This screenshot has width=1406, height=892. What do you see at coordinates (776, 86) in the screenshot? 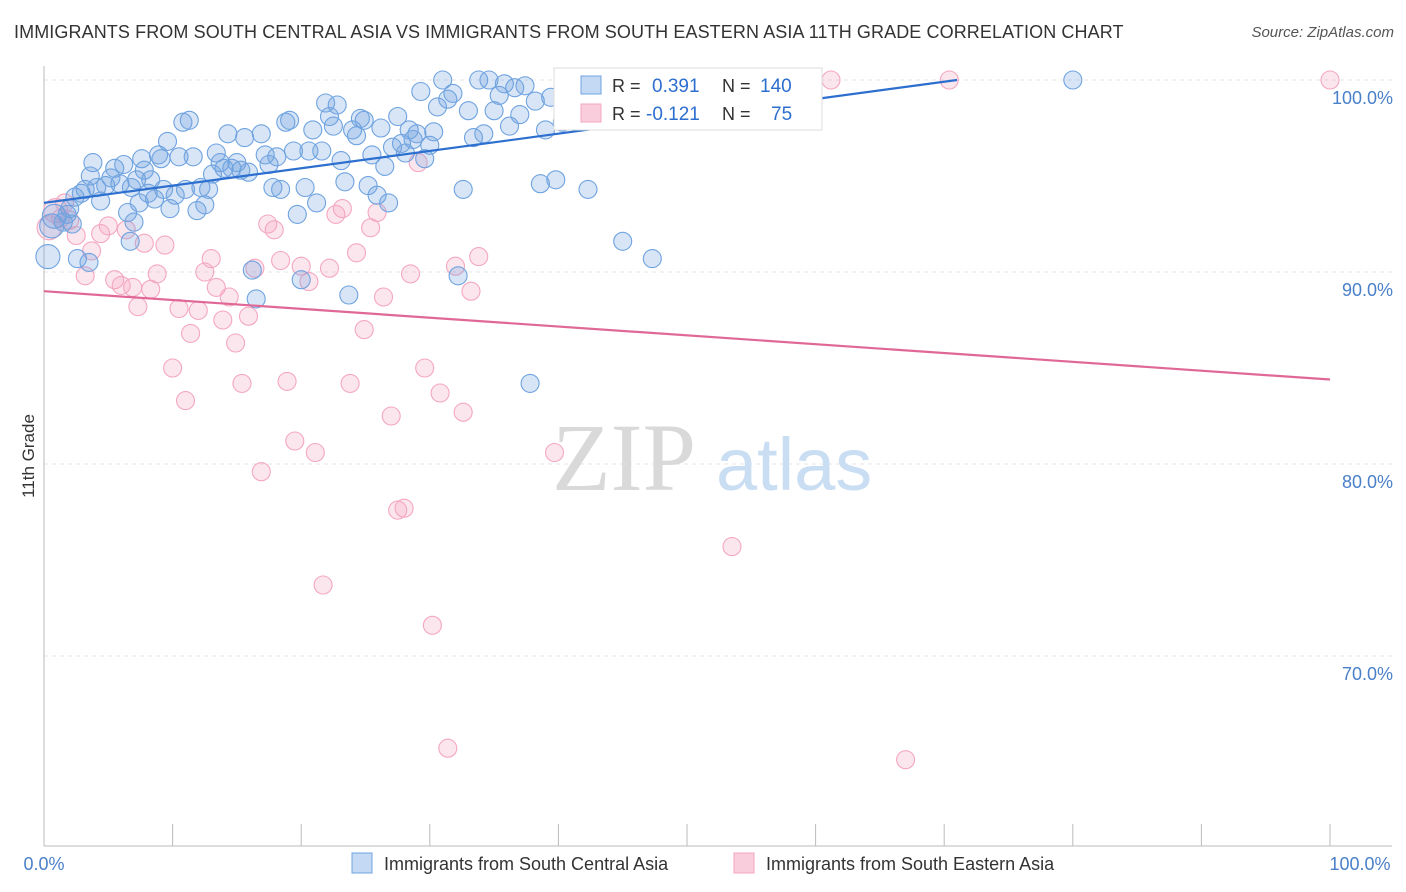
I see `stats-n-value-blue: 140` at bounding box center [776, 86].